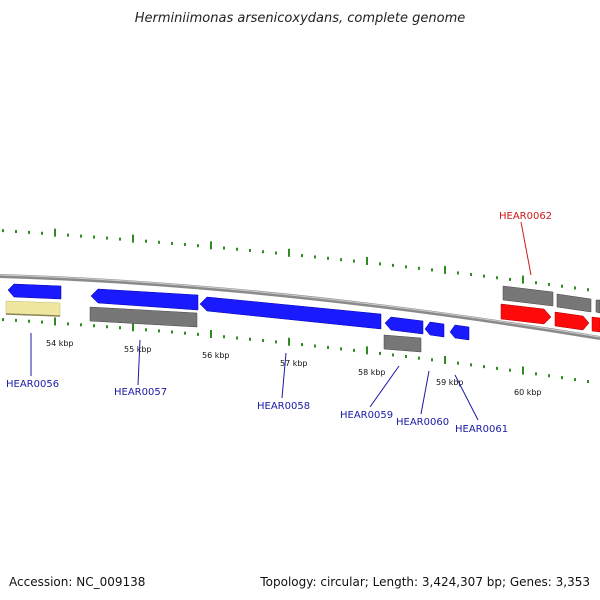 This screenshot has width=600, height=600. I want to click on kbp-label: 54 kbp, so click(60, 343).